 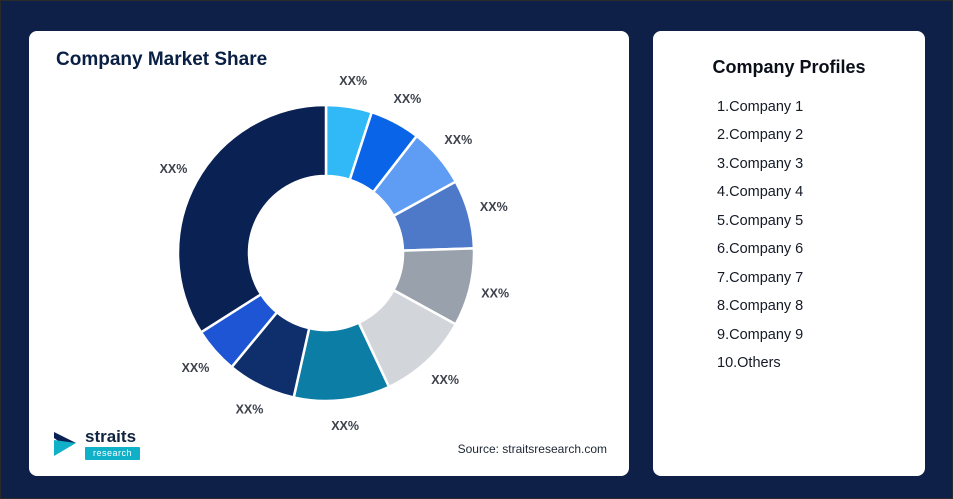 What do you see at coordinates (252, 218) in the screenshot?
I see `donut-slice-others` at bounding box center [252, 218].